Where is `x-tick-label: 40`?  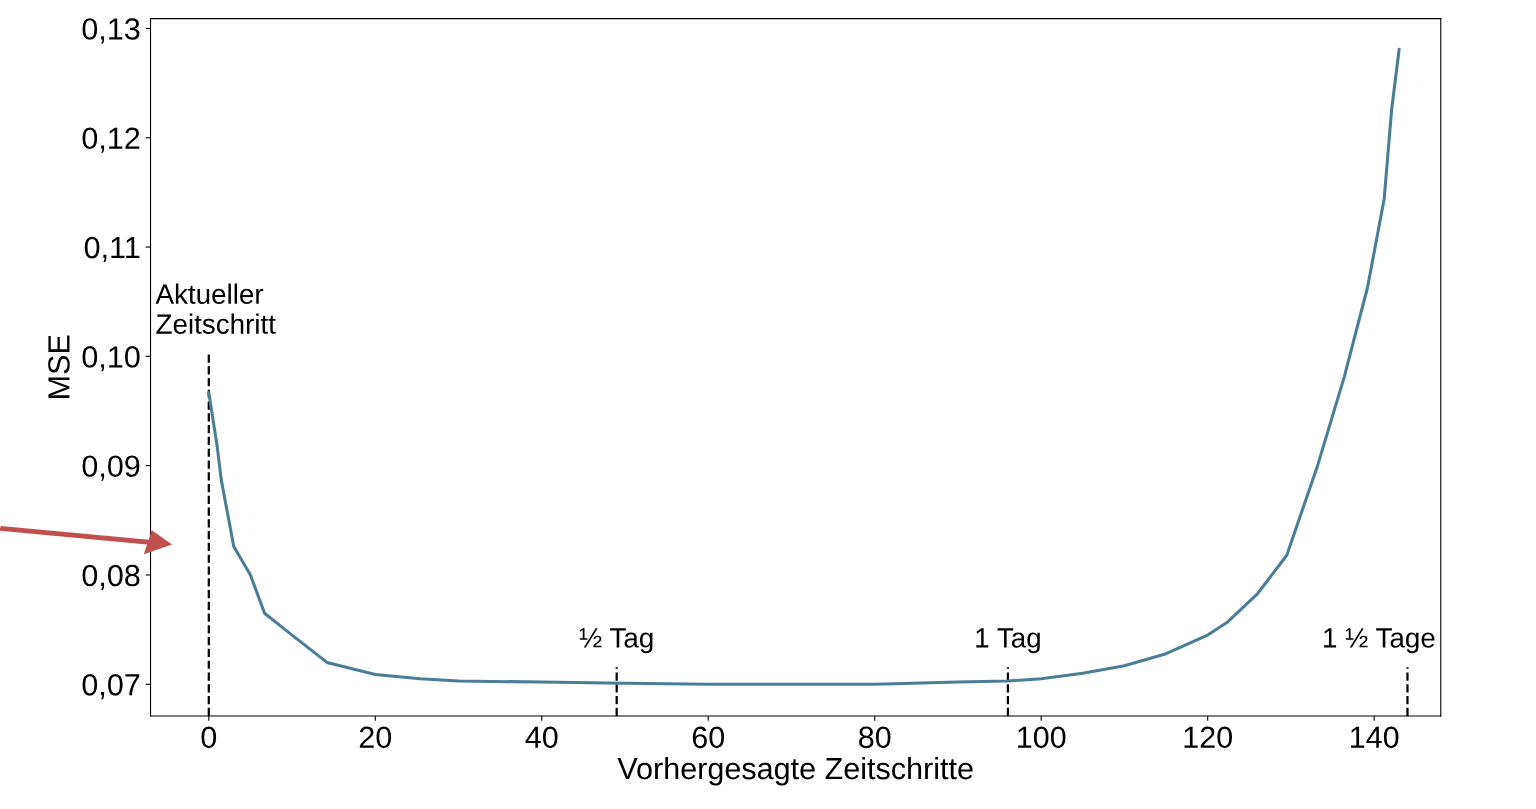
x-tick-label: 40 is located at coordinates (541, 737).